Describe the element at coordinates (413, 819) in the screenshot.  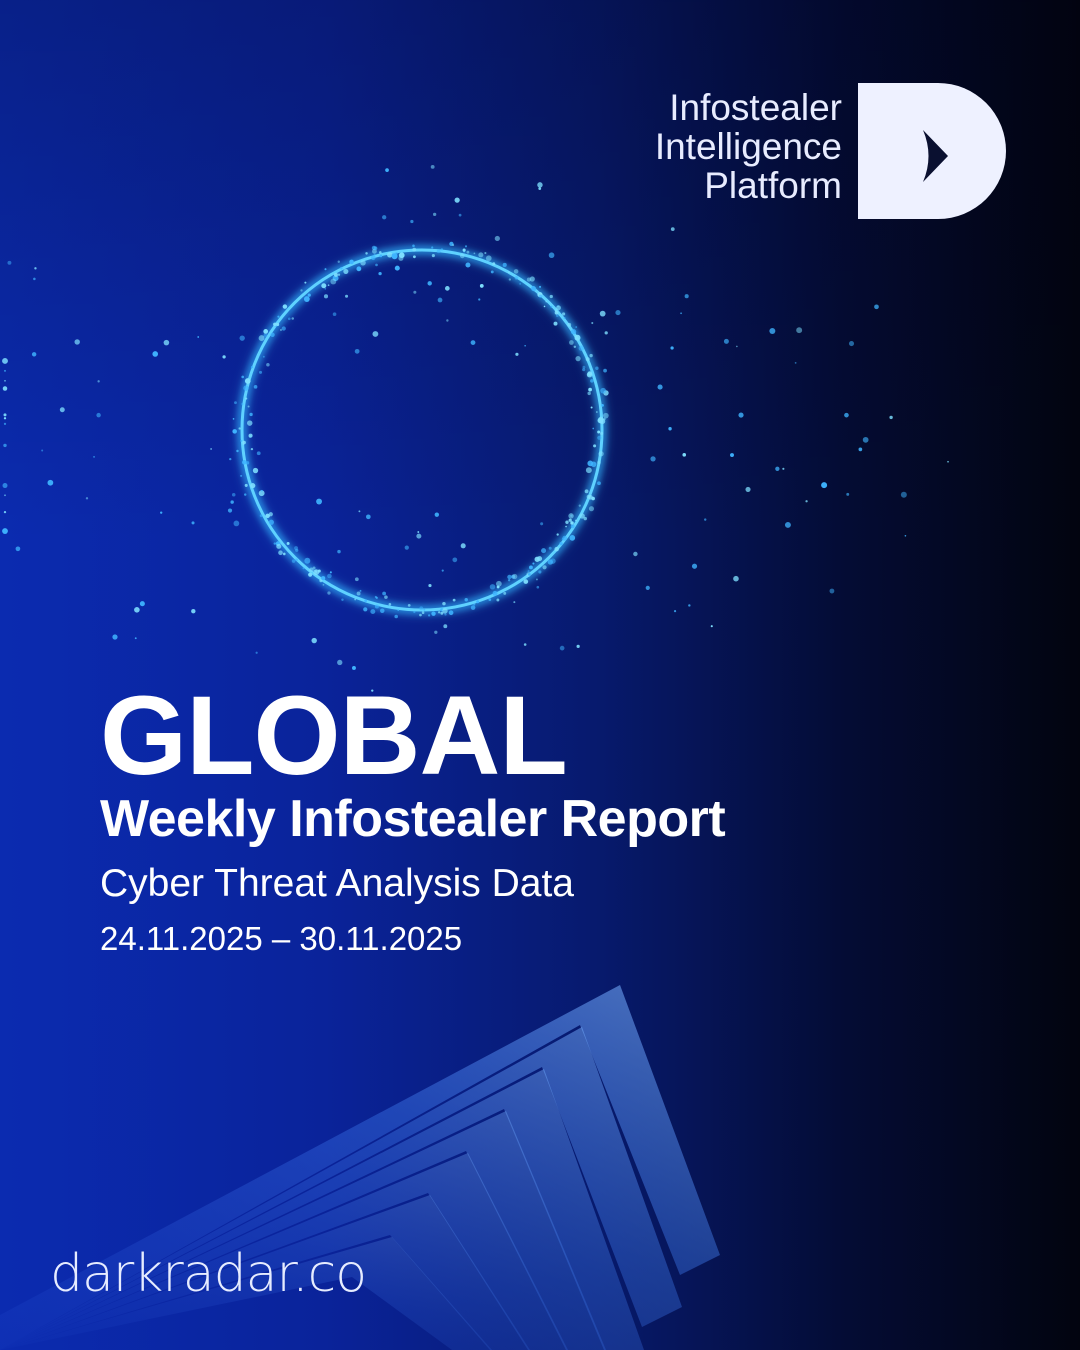
I see `report-subtitle: Weekly Infostealer Report` at that location.